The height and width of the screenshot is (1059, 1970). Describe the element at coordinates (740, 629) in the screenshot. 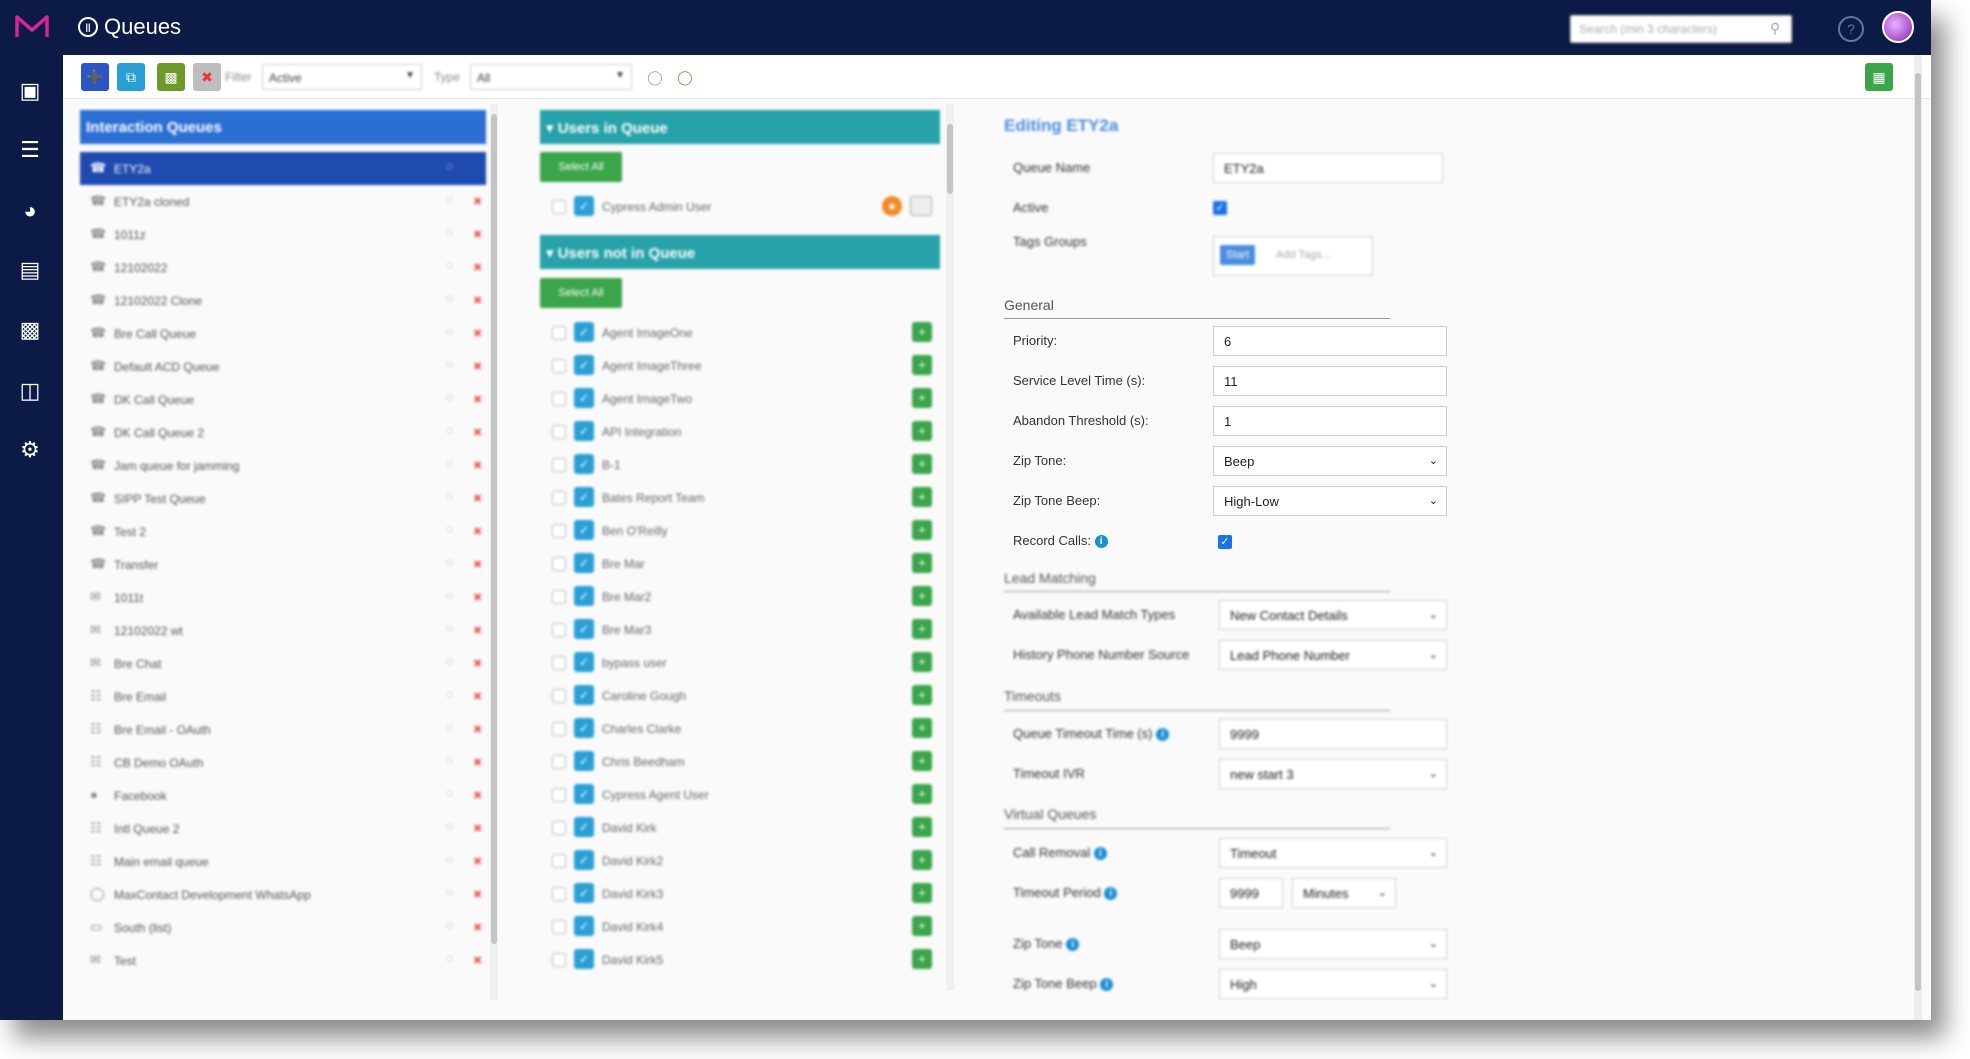

I see `list-item: ✓ Bre Mar3 +` at that location.